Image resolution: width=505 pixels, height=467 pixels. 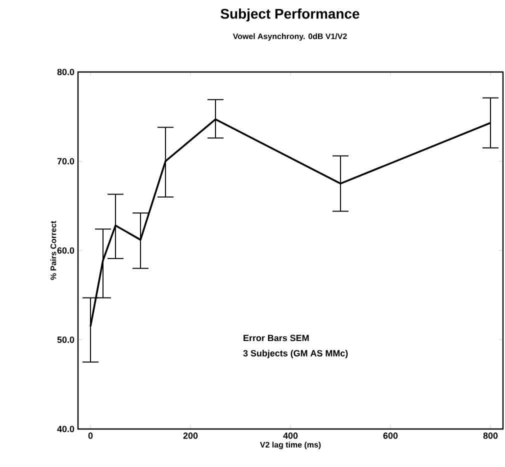 What do you see at coordinates (65, 429) in the screenshot?
I see `y-tick-label: 40.0` at bounding box center [65, 429].